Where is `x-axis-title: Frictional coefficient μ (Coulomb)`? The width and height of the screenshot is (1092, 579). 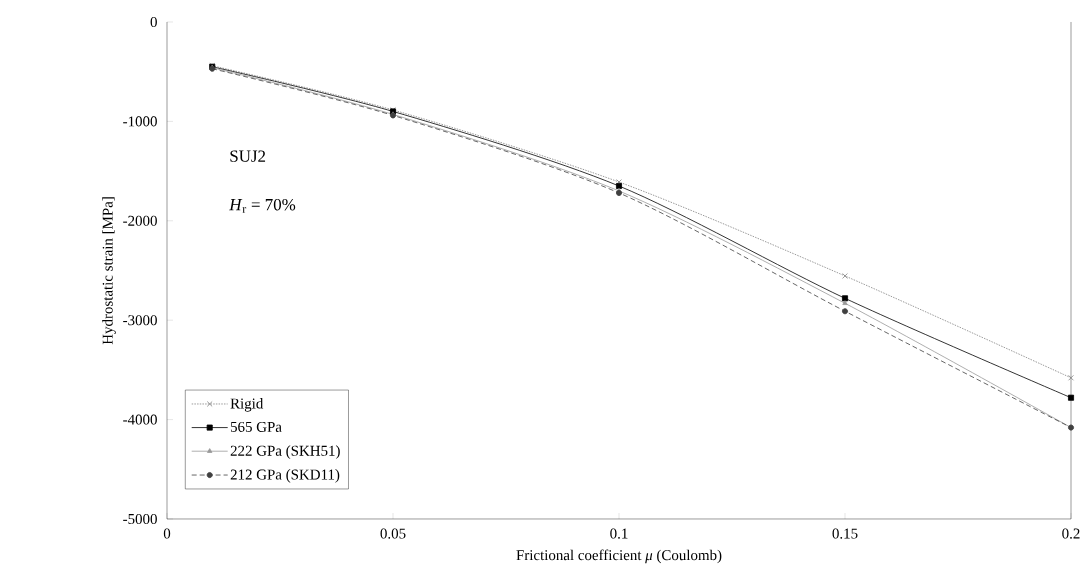 x-axis-title: Frictional coefficient μ (Coulomb) is located at coordinates (619, 556).